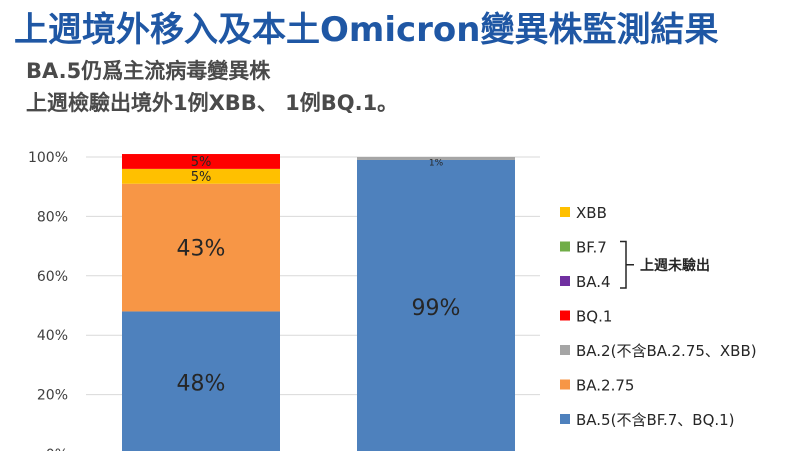  I want to click on y-tick-label: 20%, so click(52, 396).